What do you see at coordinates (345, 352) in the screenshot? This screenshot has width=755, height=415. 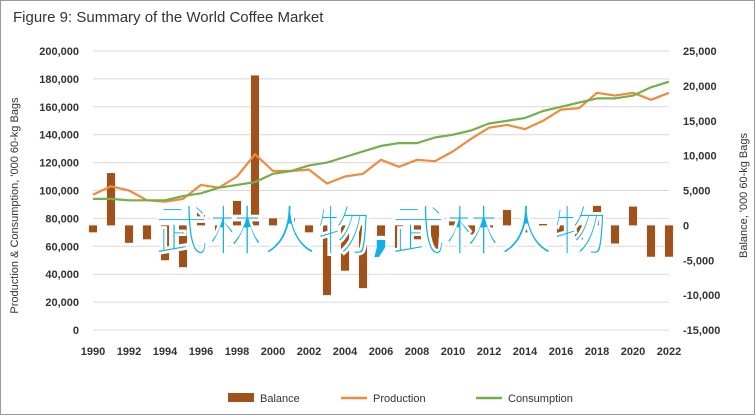 I see `x-tick-label: 2004` at bounding box center [345, 352].